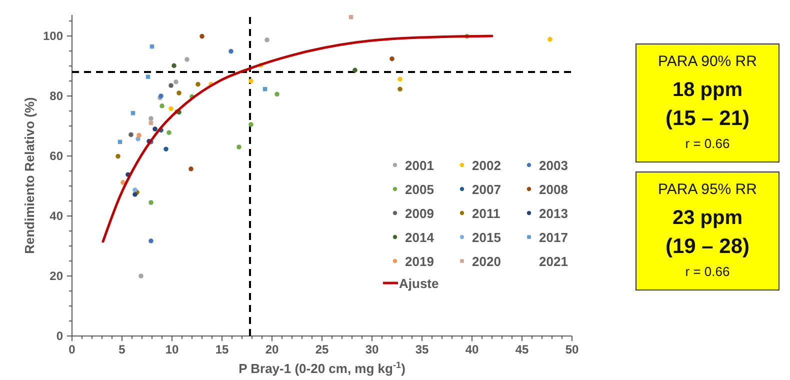 The image size is (790, 380). Describe the element at coordinates (272, 349) in the screenshot. I see `x-tick-label: 20` at that location.